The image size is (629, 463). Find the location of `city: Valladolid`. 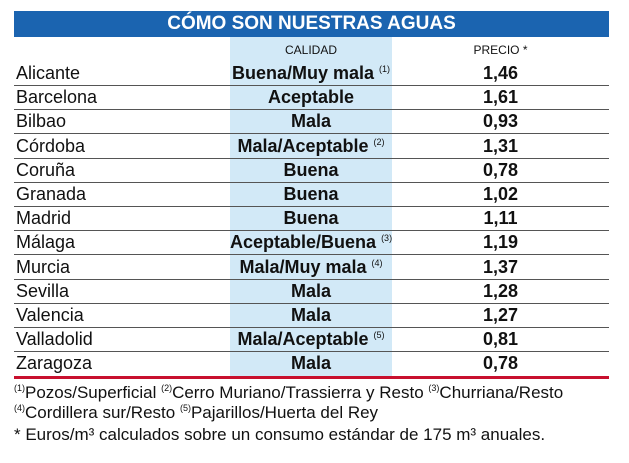

city: Valladolid is located at coordinates (54, 339).